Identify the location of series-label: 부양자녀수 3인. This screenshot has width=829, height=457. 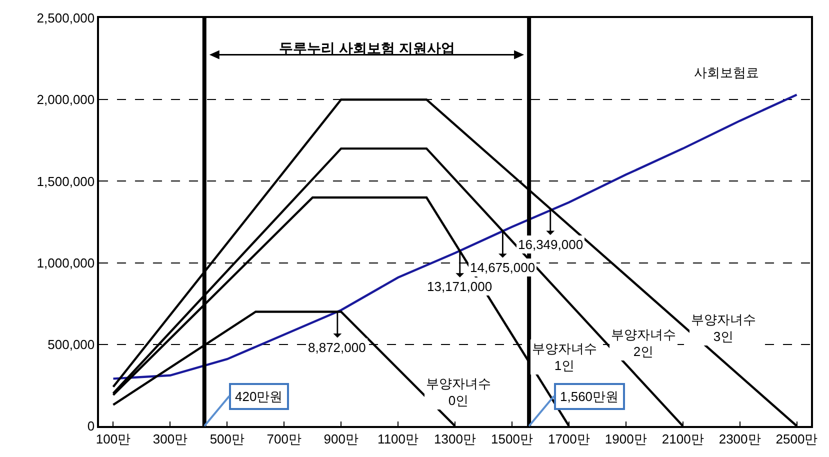
(723, 328).